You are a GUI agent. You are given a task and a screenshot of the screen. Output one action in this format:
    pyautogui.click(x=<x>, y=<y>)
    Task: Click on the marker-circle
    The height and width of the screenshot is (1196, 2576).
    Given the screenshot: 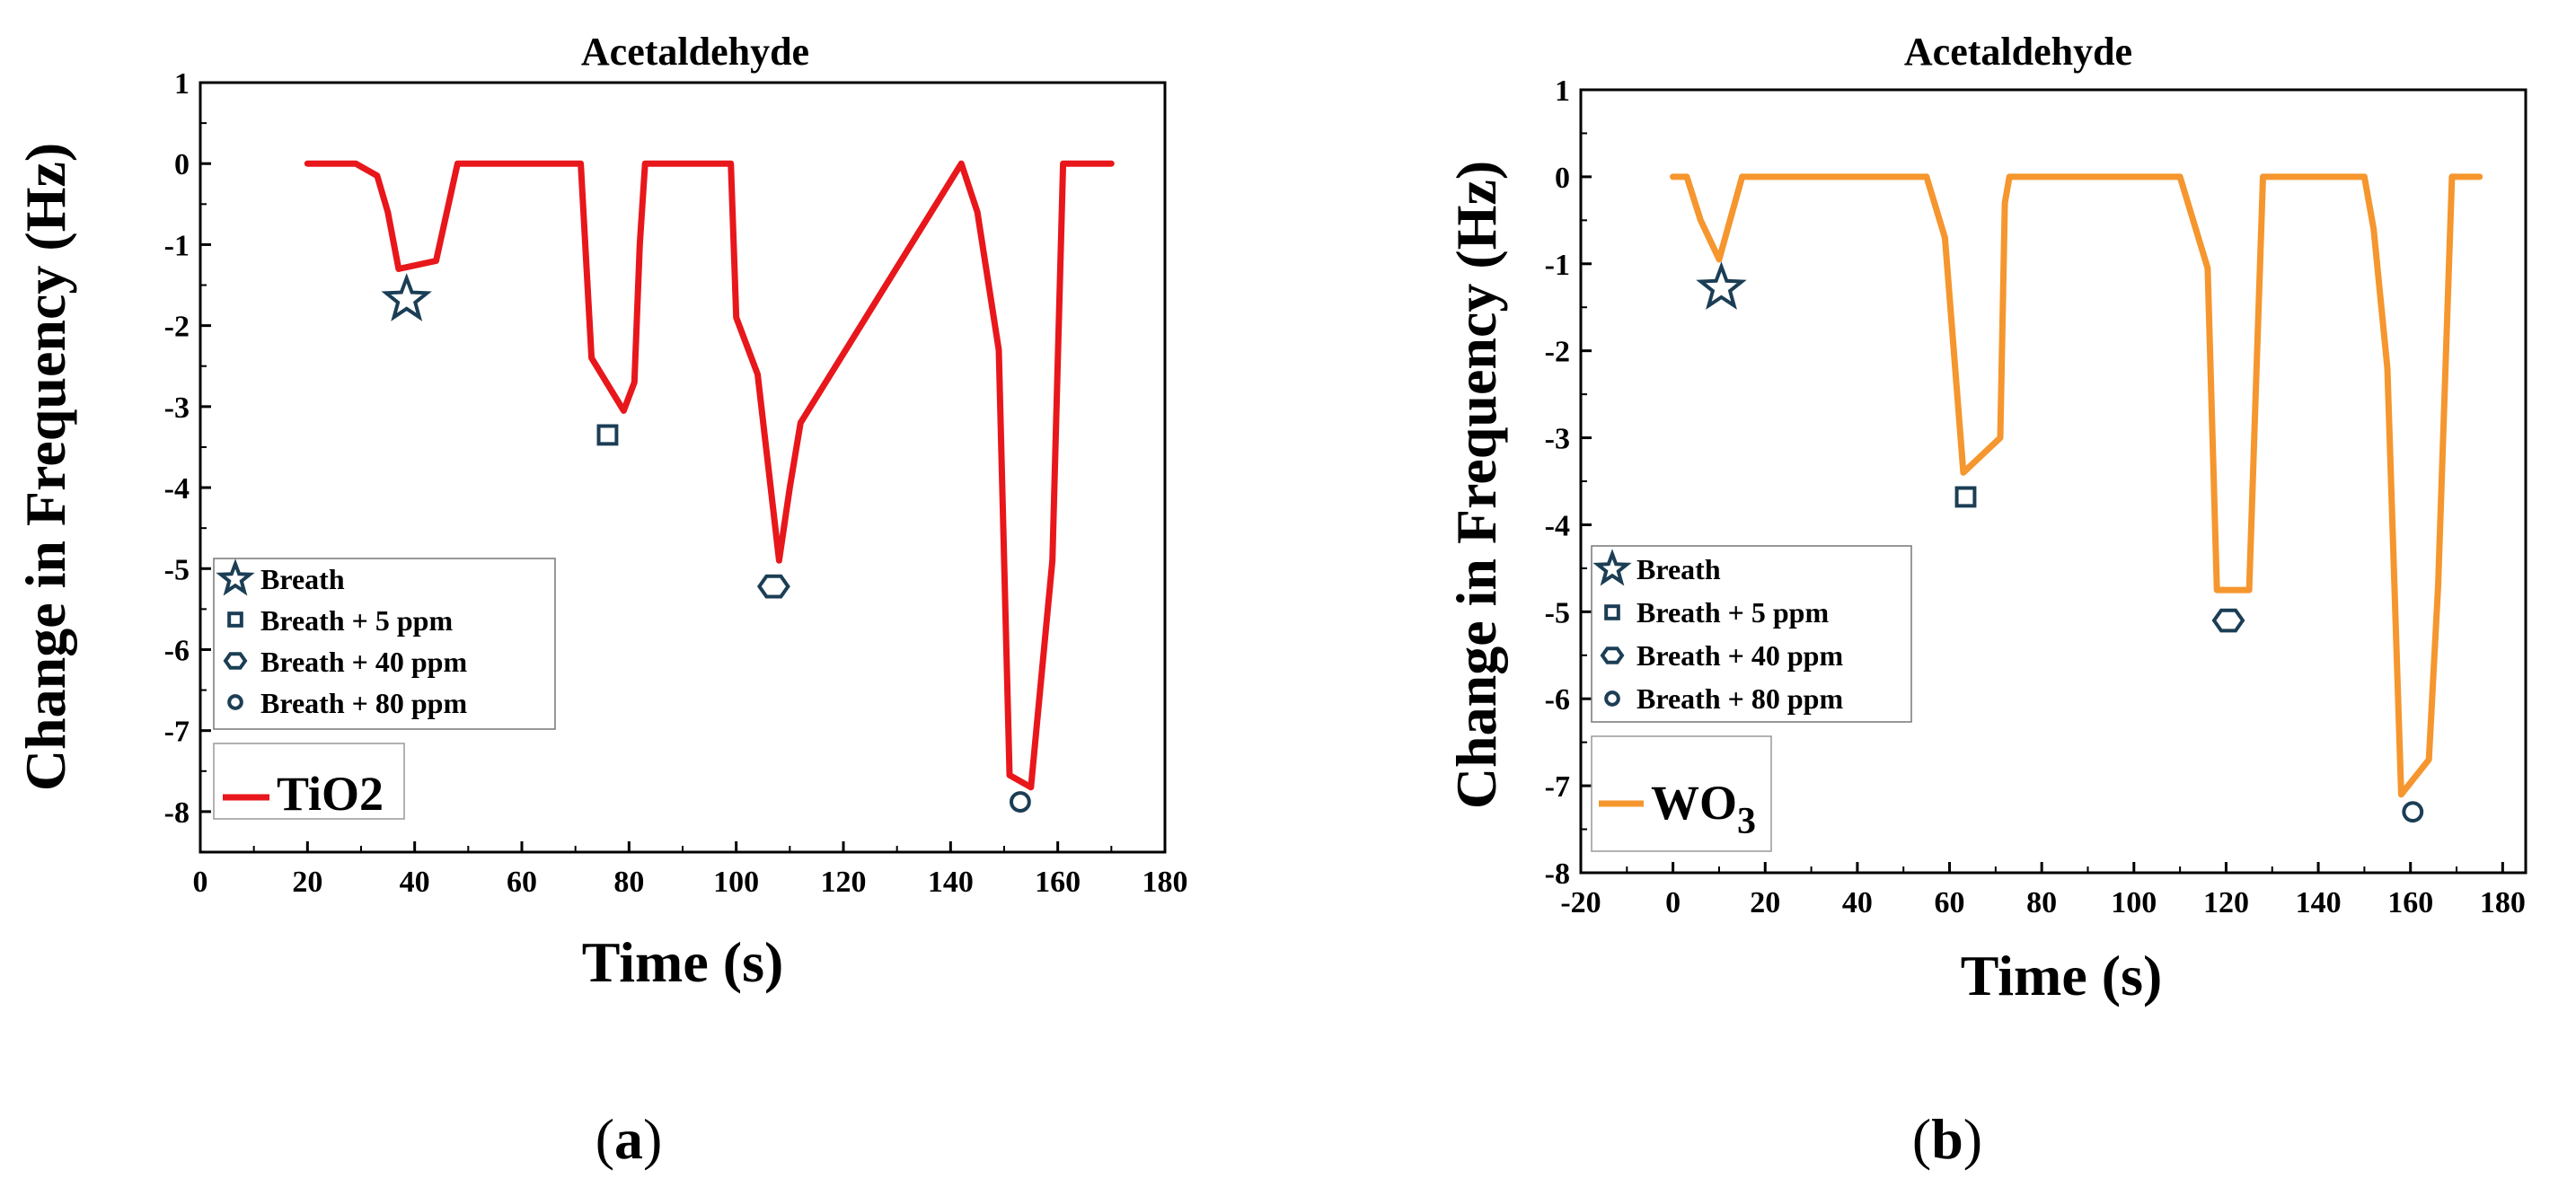 What is the action you would take?
    pyautogui.click(x=2413, y=812)
    